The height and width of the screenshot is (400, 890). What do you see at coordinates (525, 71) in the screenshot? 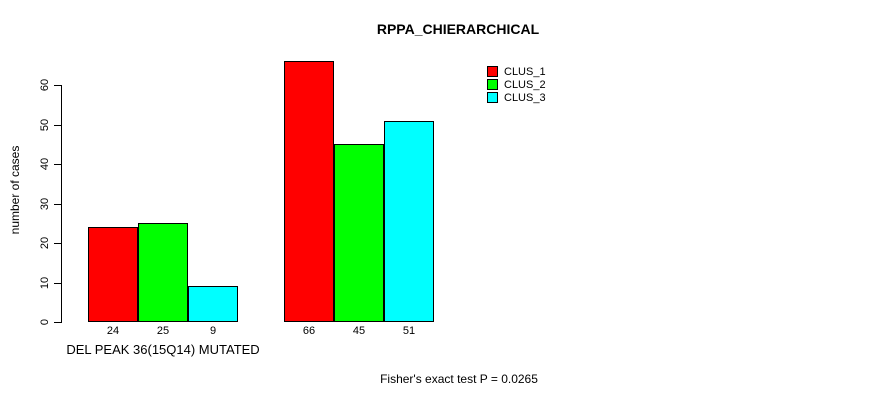
I see `legend-label: CLUS_1` at bounding box center [525, 71].